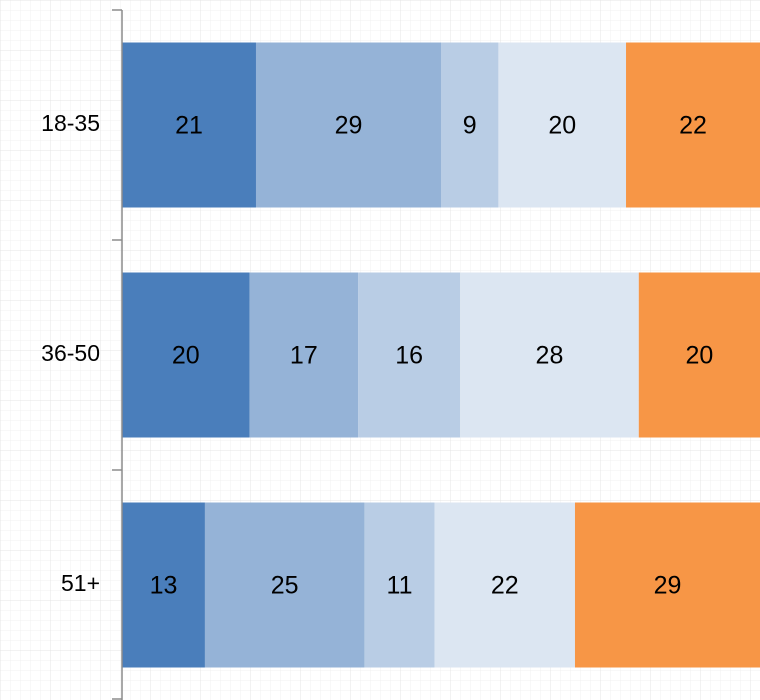 The image size is (760, 700). What do you see at coordinates (70, 123) in the screenshot?
I see `y-tick-label: 18-35` at bounding box center [70, 123].